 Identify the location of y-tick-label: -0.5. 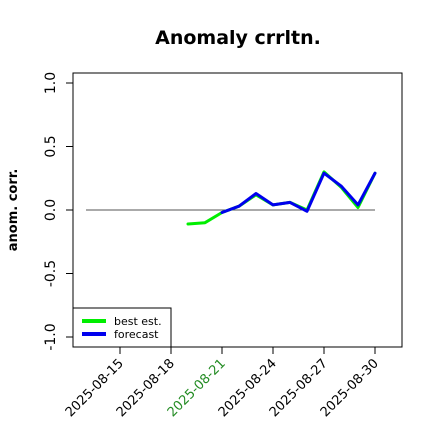
(51, 273).